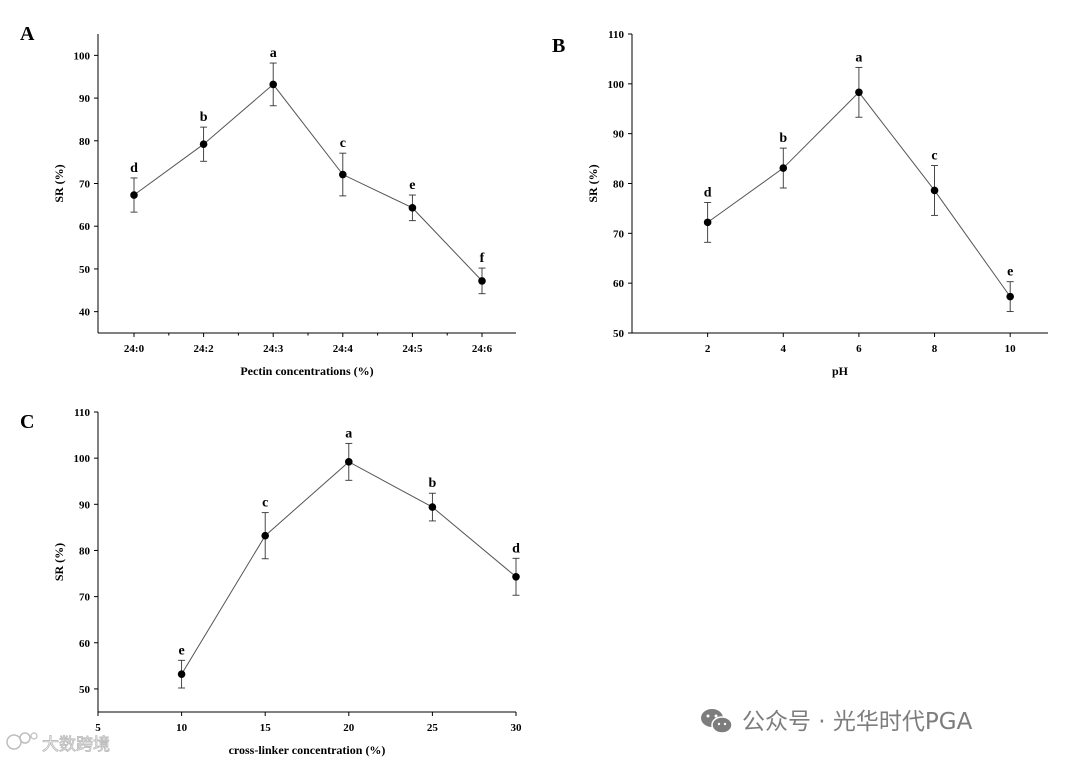  Describe the element at coordinates (307, 750) in the screenshot. I see `x-axis-title: cross-linker concentration (%)` at that location.